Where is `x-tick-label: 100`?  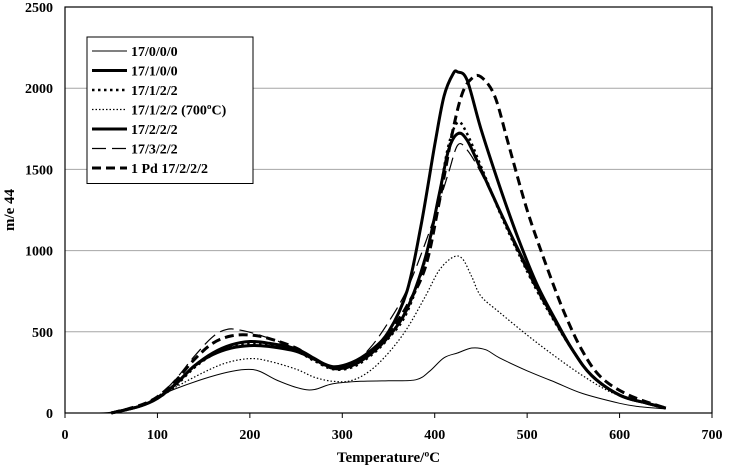 x-tick-label: 100 is located at coordinates (157, 435).